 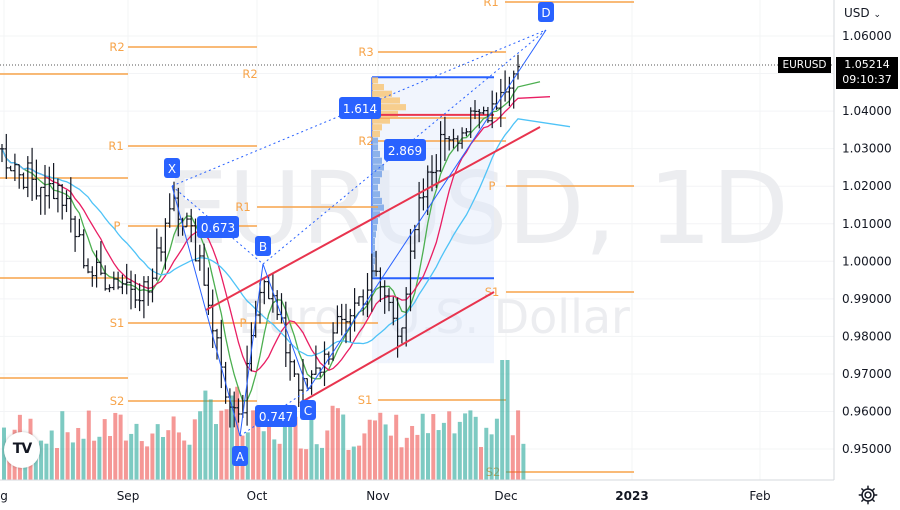 What do you see at coordinates (117, 401) in the screenshot?
I see `pivot-label: S2` at bounding box center [117, 401].